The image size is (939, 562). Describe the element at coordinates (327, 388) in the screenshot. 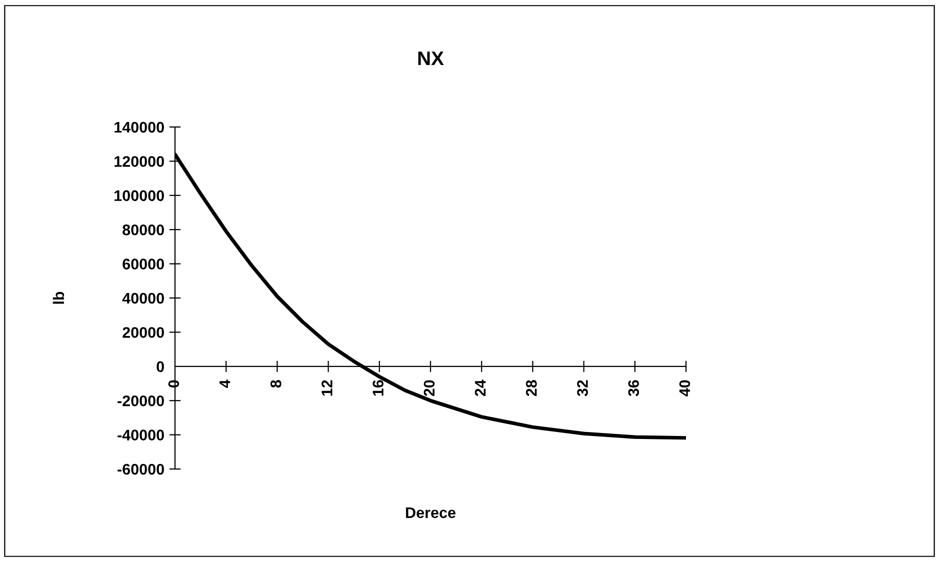

I see `x-tick-label: 12` at that location.